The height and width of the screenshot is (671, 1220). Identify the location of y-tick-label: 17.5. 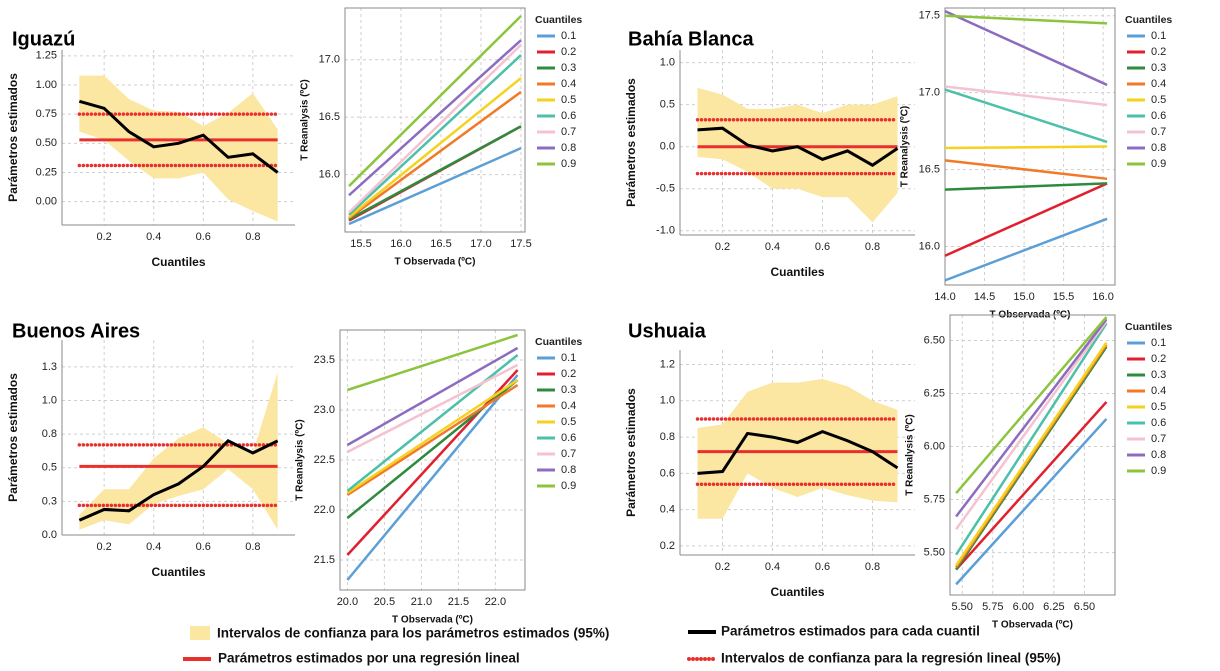
(929, 16).